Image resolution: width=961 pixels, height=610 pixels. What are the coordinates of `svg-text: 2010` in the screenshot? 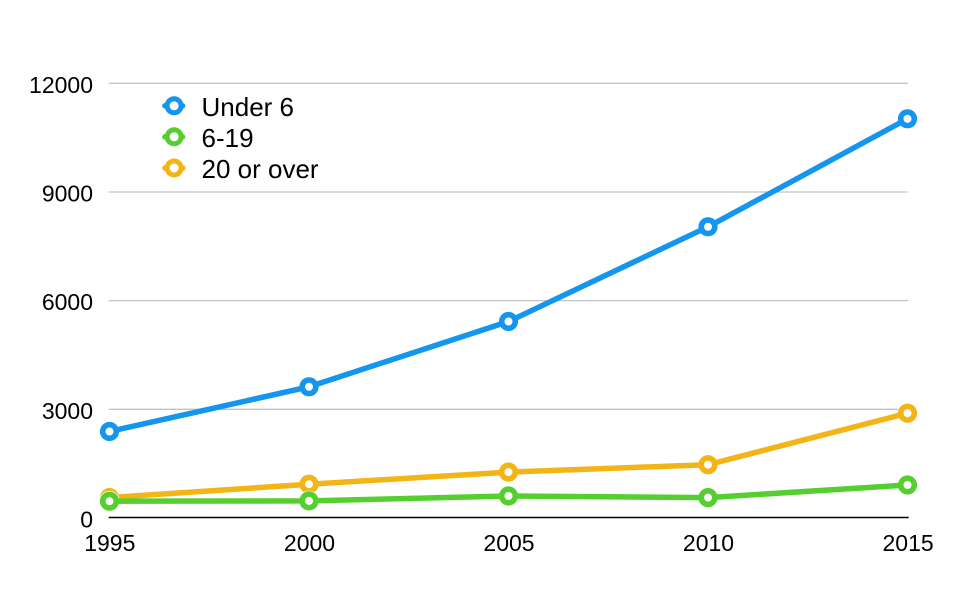 It's located at (708, 543).